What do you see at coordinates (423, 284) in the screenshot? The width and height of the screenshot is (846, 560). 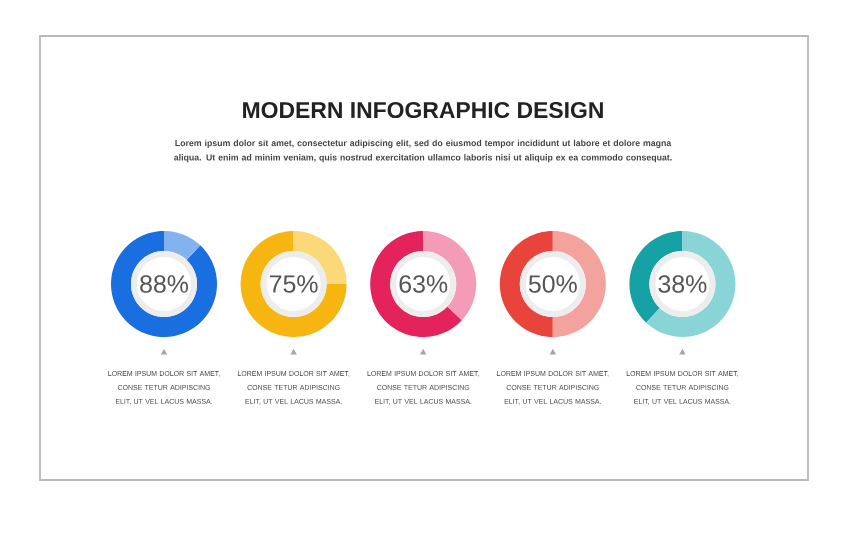 I see `text: 63%` at bounding box center [423, 284].